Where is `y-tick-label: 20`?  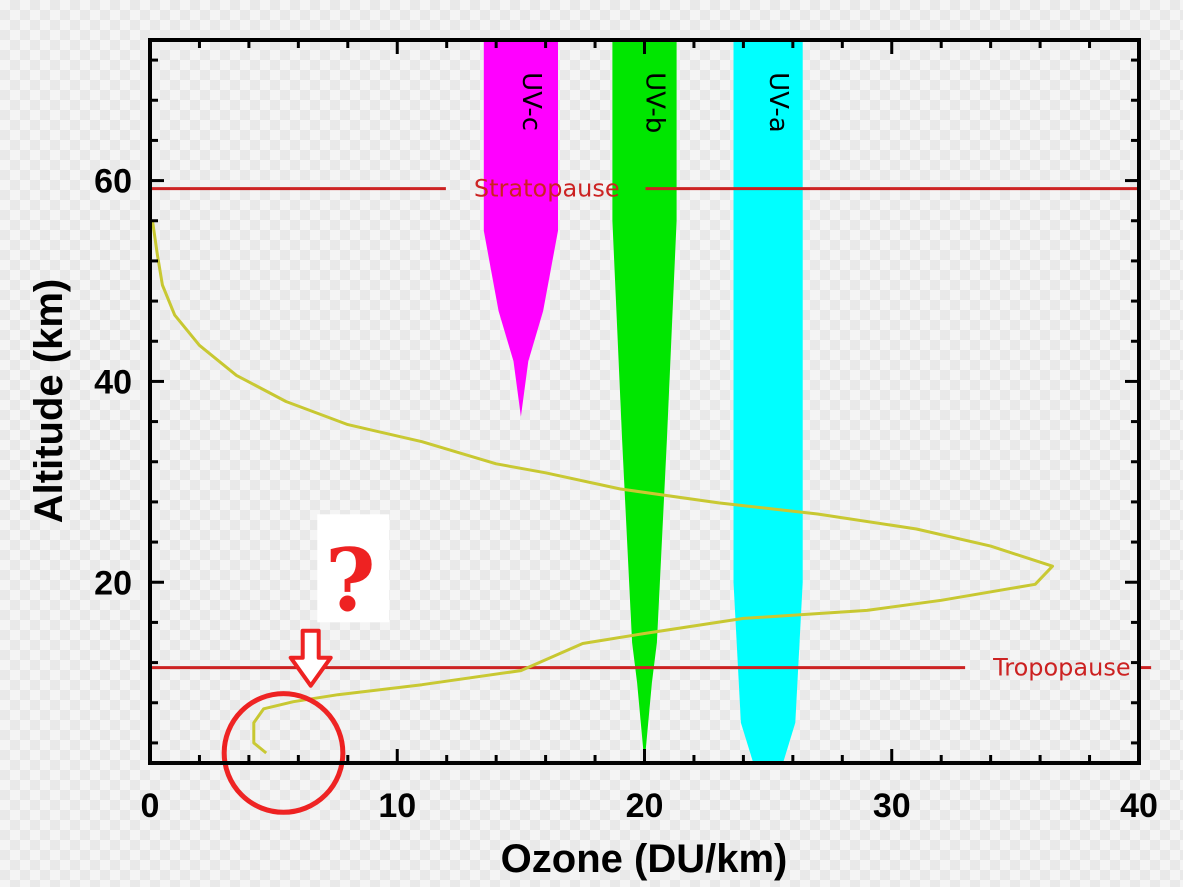
y-tick-label: 20 is located at coordinates (113, 583).